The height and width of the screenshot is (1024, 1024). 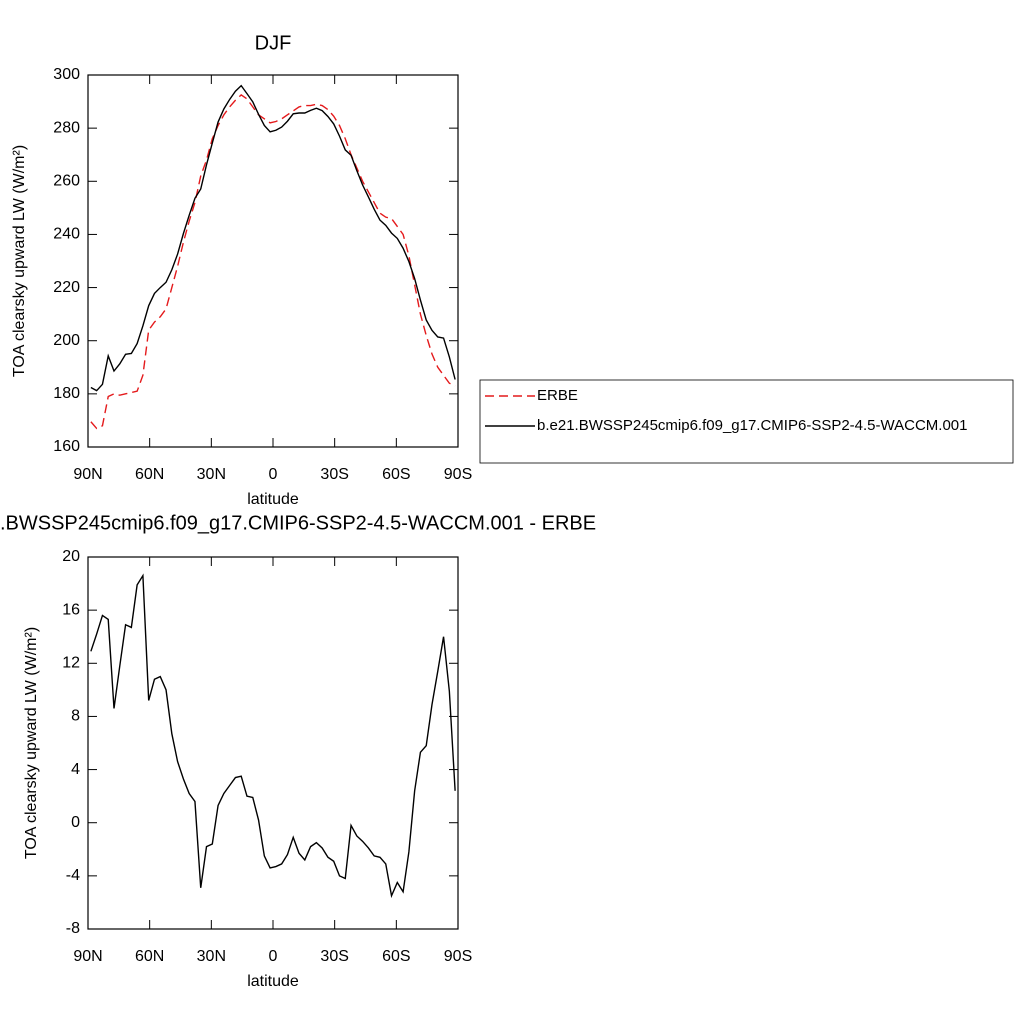 I want to click on y-tick-label: 16, so click(x=71, y=609).